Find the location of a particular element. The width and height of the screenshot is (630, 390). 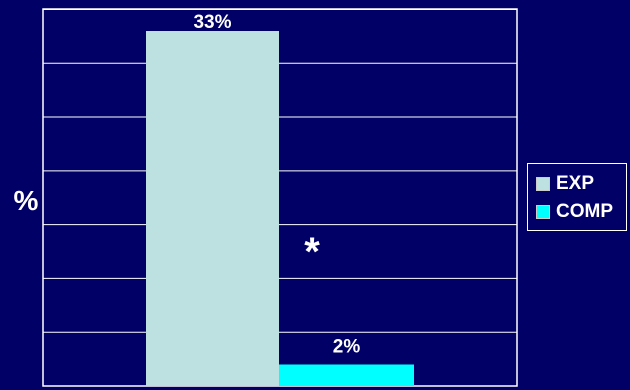

y-axis-label: % is located at coordinates (26, 200).